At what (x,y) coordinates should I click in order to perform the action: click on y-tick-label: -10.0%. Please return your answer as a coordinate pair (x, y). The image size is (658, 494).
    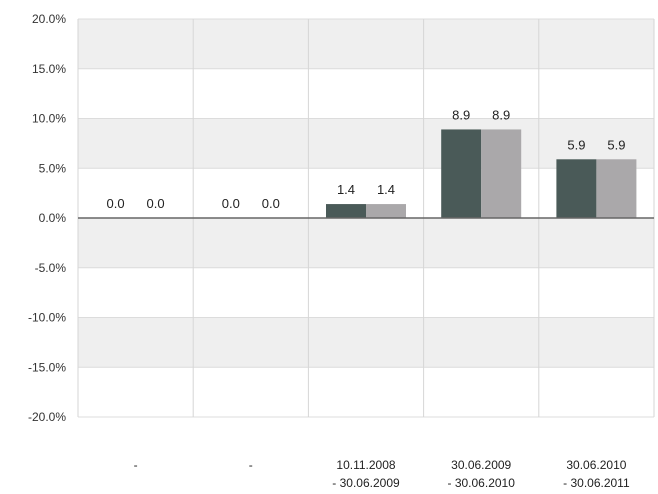
    Looking at the image, I should click on (47, 318).